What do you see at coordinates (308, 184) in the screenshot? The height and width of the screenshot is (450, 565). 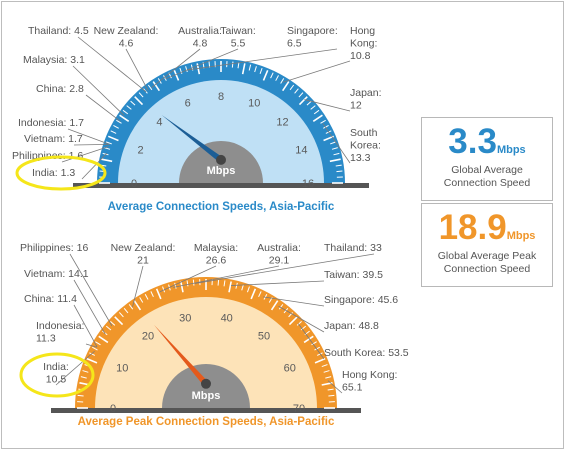 I see `gauge-tick-label: 16` at bounding box center [308, 184].